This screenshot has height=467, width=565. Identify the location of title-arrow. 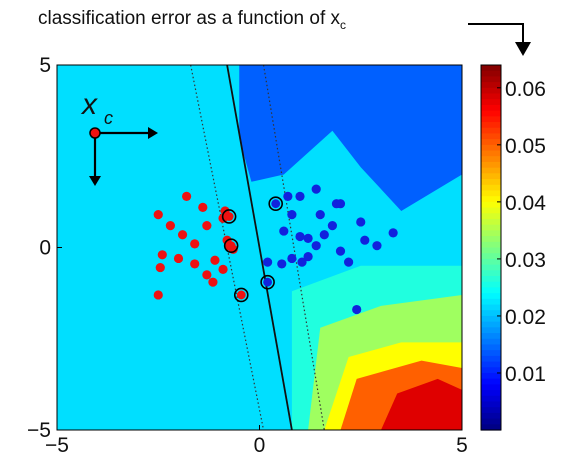
(496, 33).